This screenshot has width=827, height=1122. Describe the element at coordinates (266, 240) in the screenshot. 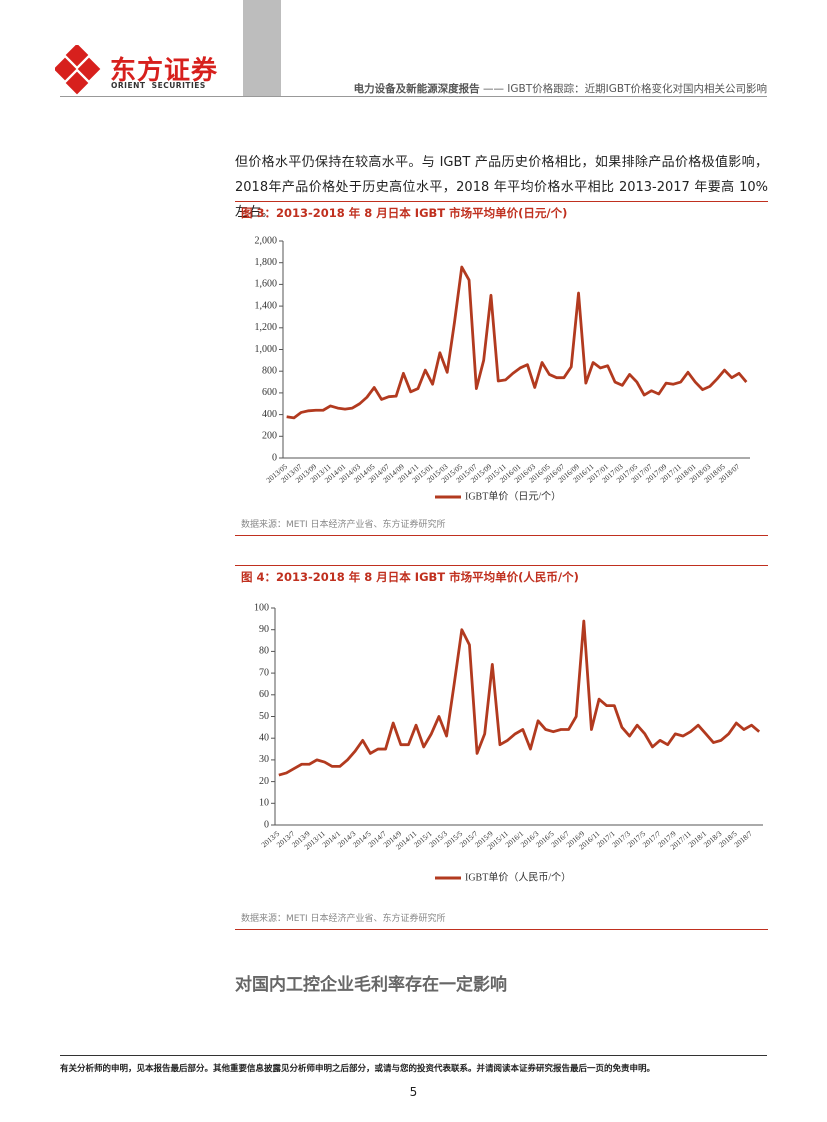

I see `y-tick-label: 2,000` at that location.